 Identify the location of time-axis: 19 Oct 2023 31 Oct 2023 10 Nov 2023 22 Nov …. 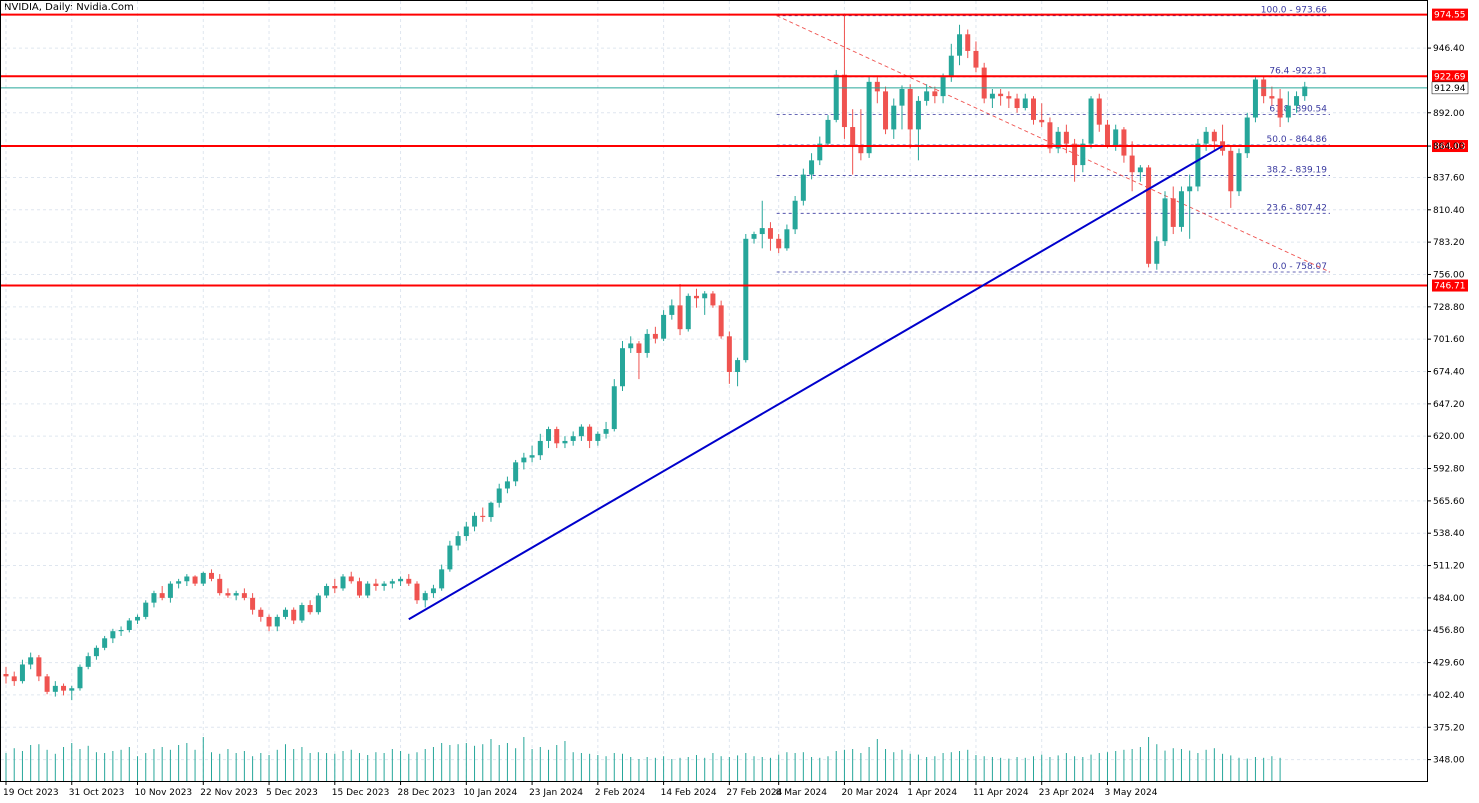
(580, 789).